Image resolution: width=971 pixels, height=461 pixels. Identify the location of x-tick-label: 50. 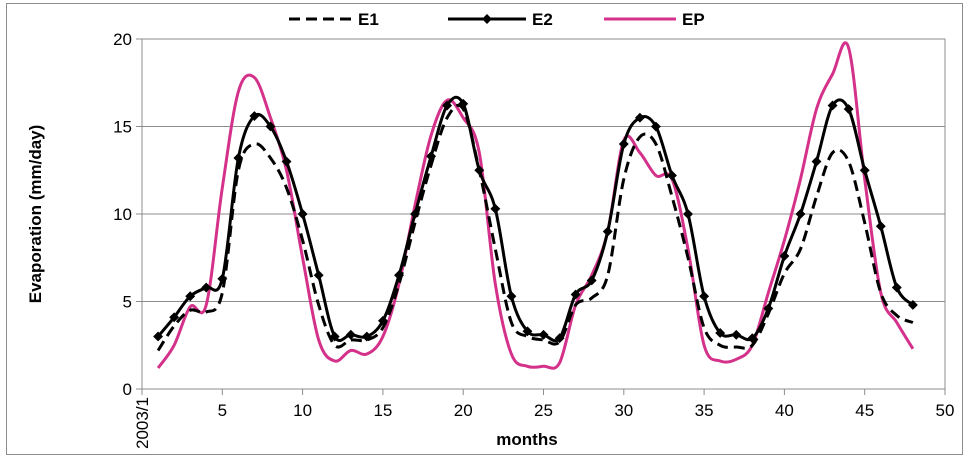
(945, 410).